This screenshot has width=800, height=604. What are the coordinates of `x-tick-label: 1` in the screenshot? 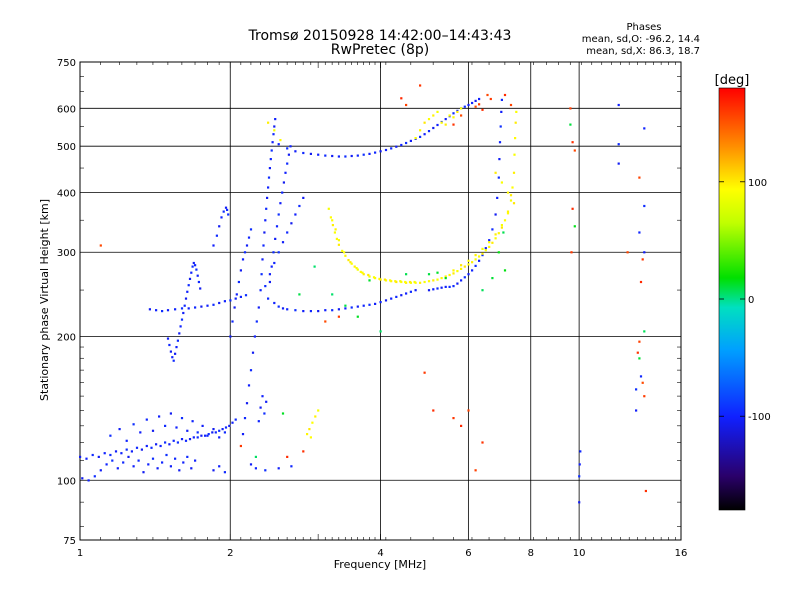 It's located at (80, 553).